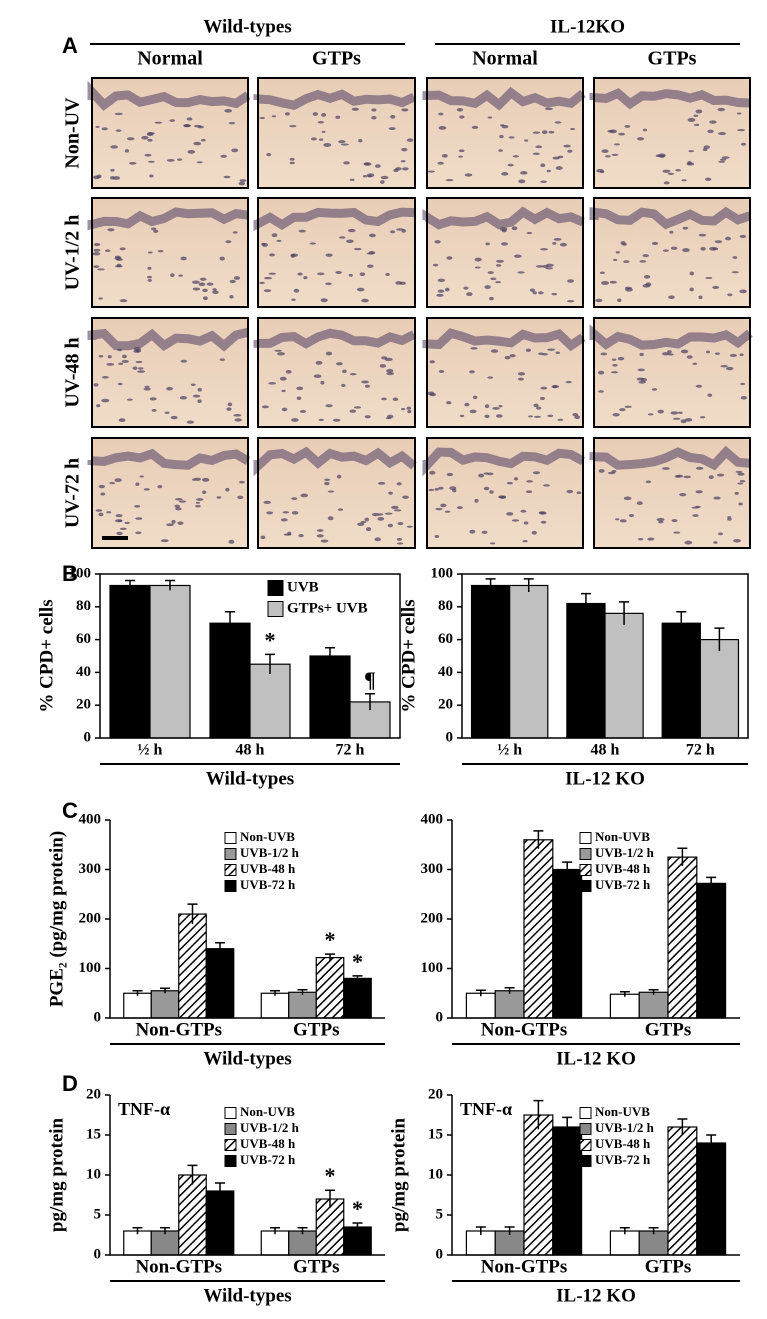 The image size is (767, 1319). I want to click on annotation: ¶, so click(370, 679).